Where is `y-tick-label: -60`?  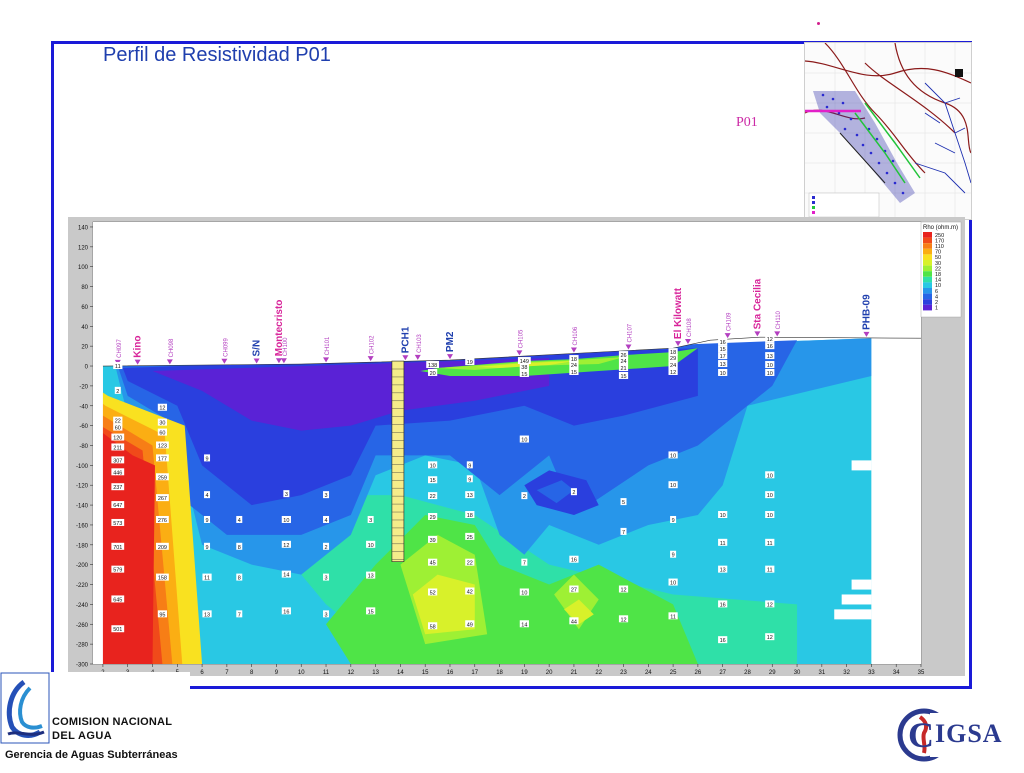
y-tick-label: -60 is located at coordinates (83, 427).